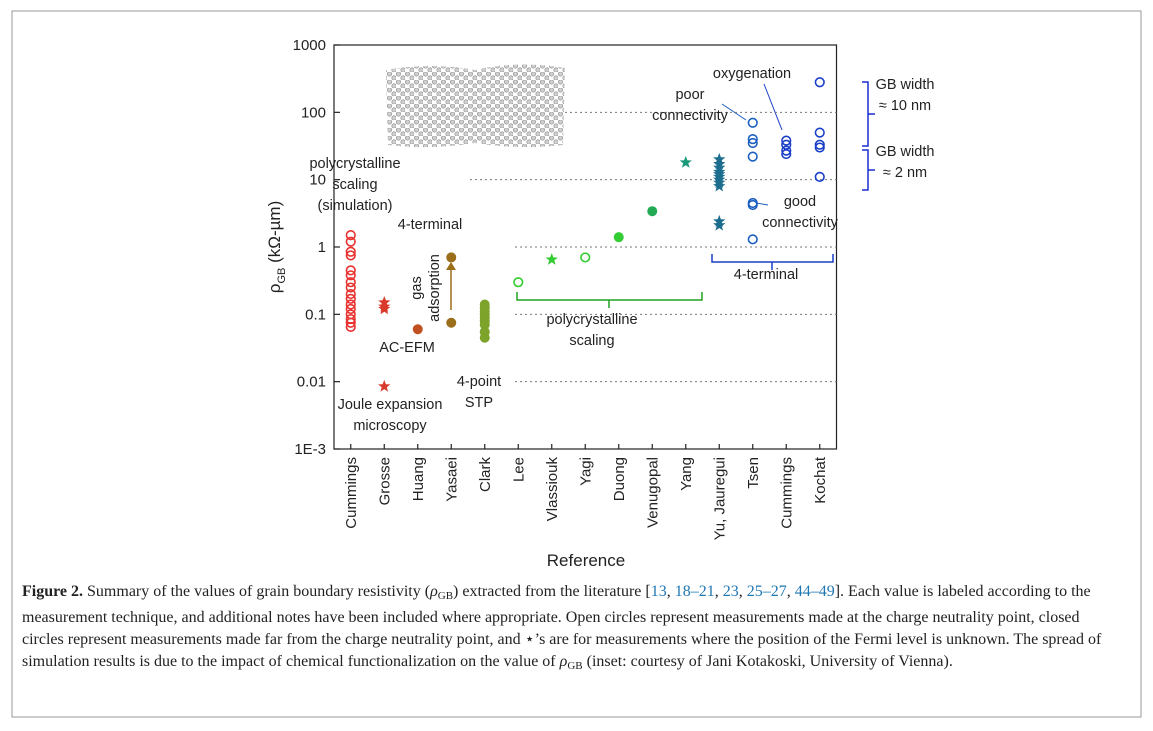 Image resolution: width=1153 pixels, height=731 pixels. What do you see at coordinates (905, 173) in the screenshot?
I see `annotation: ≈ 2 nm` at bounding box center [905, 173].